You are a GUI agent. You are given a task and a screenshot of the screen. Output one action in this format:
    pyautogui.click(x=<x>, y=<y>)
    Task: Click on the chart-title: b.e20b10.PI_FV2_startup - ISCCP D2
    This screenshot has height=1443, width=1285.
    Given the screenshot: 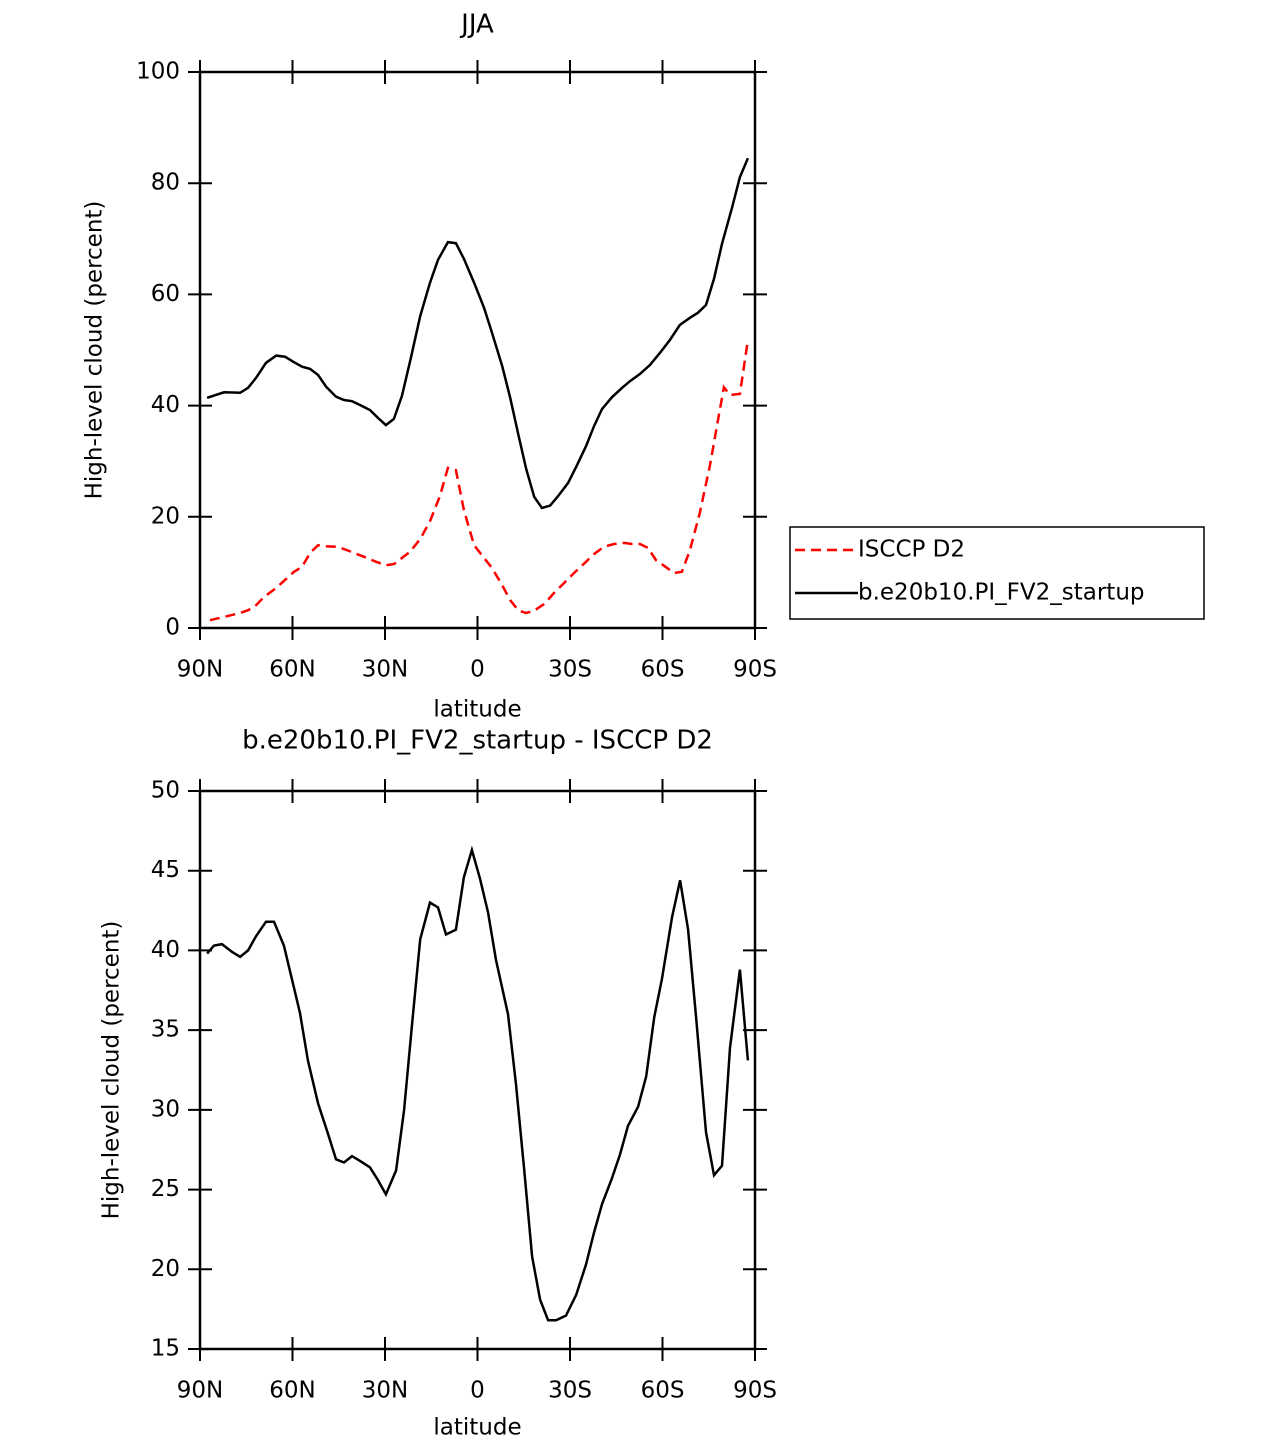 What is the action you would take?
    pyautogui.click(x=477, y=741)
    